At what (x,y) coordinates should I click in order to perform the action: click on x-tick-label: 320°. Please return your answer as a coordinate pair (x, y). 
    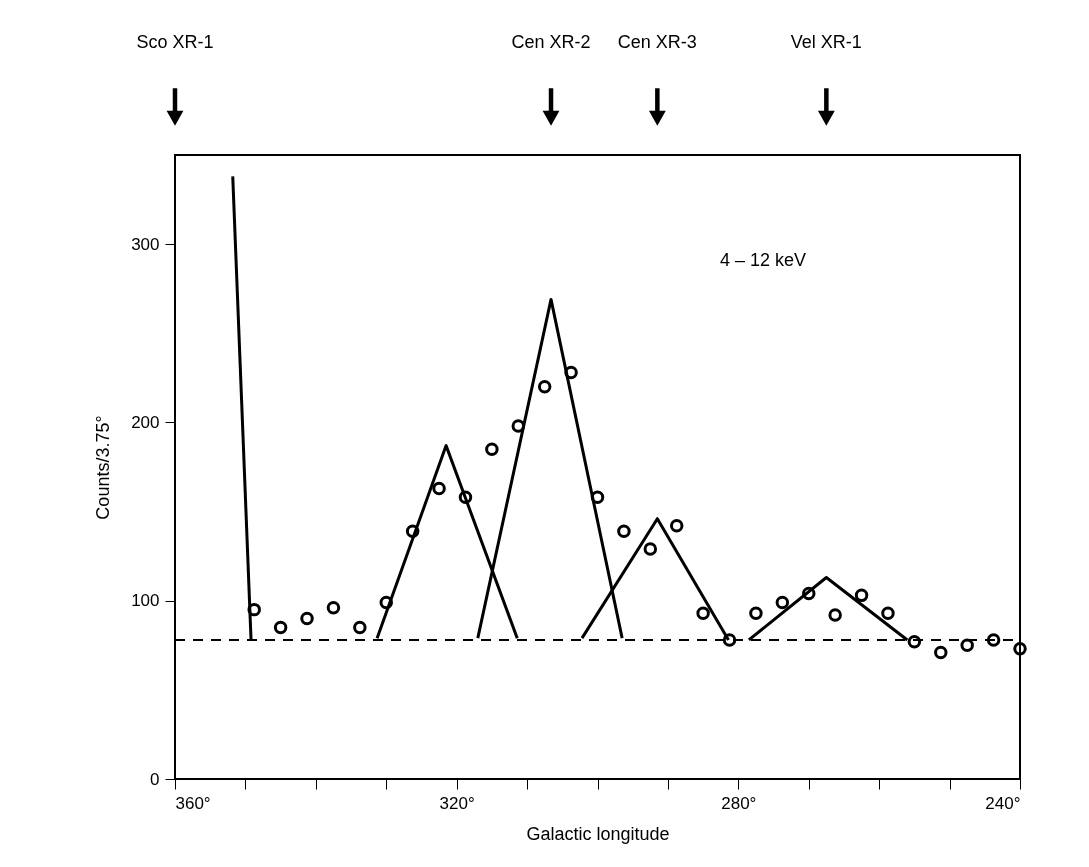
    Looking at the image, I should click on (457, 803).